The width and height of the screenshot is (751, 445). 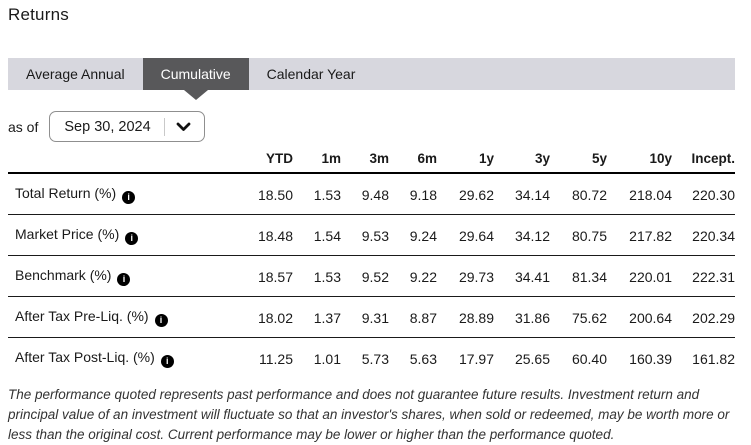 What do you see at coordinates (413, 276) in the screenshot?
I see `value-cell: 9.22` at bounding box center [413, 276].